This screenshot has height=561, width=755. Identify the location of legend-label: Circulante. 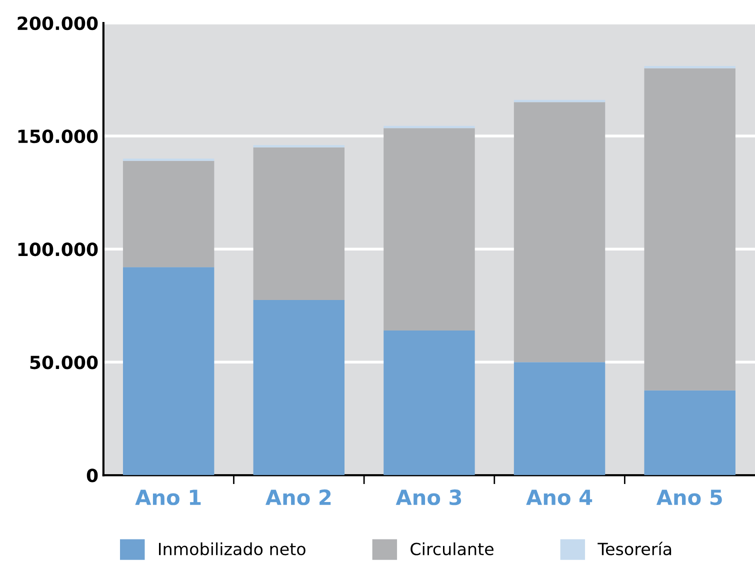
(452, 549).